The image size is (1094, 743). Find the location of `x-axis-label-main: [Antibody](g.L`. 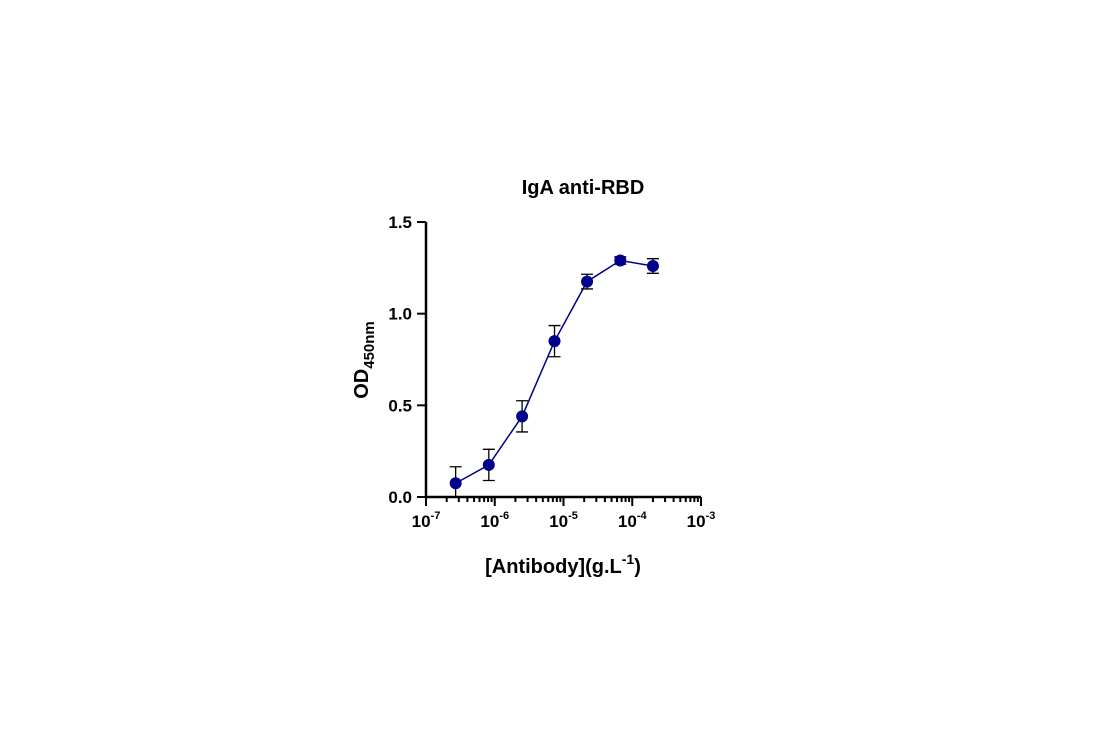

x-axis-label-main: [Antibody](g.L is located at coordinates (553, 567).